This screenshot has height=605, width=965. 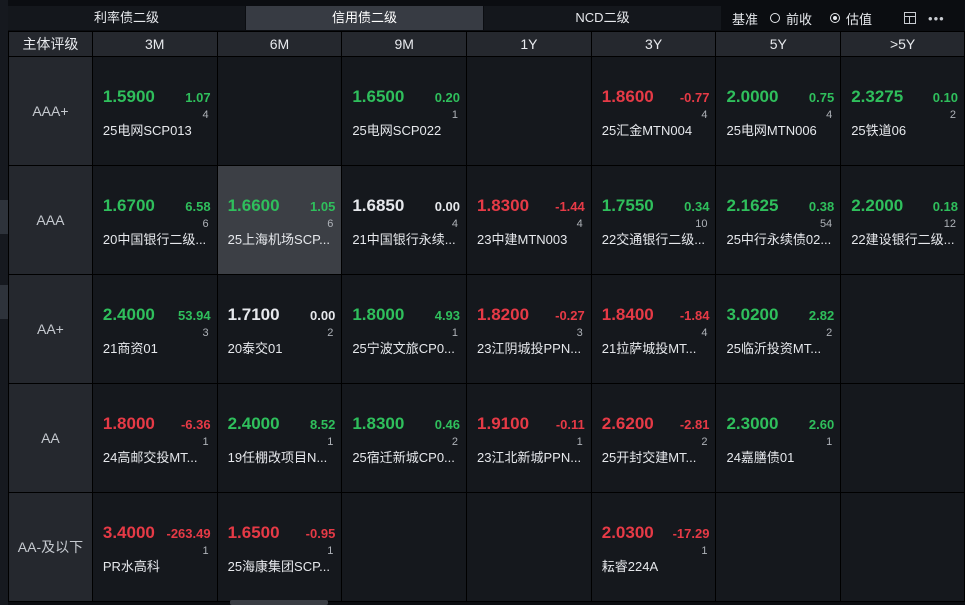 What do you see at coordinates (503, 205) in the screenshot?
I see `yield-value: 1.8300` at bounding box center [503, 205].